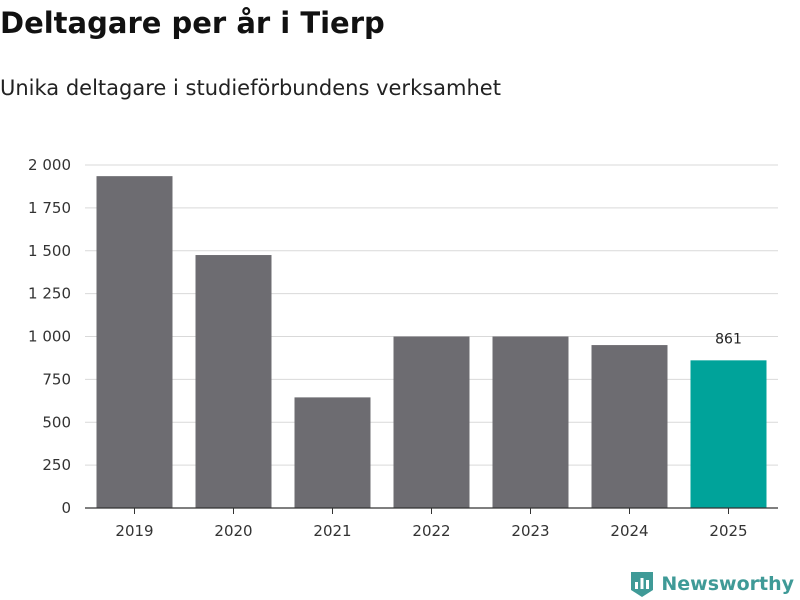 This screenshot has width=800, height=600. Describe the element at coordinates (233, 381) in the screenshot. I see `bar-2020` at that location.